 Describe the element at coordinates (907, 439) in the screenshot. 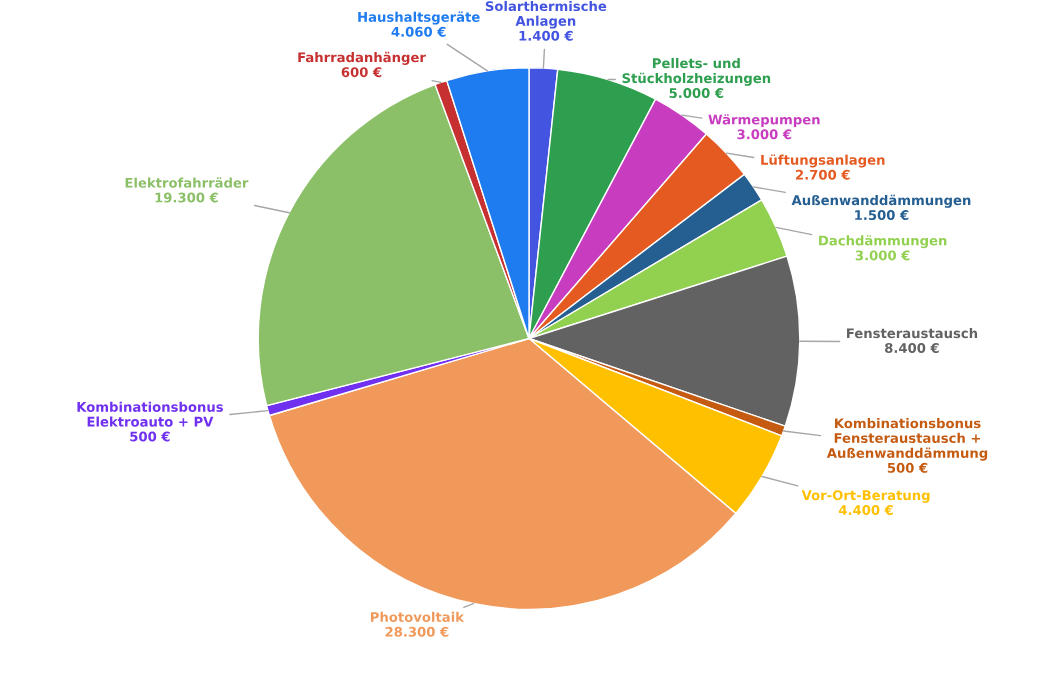

I see `slice-label: Kombinationsbonus Fensteraustausch + Außenwanddämmung` at that location.